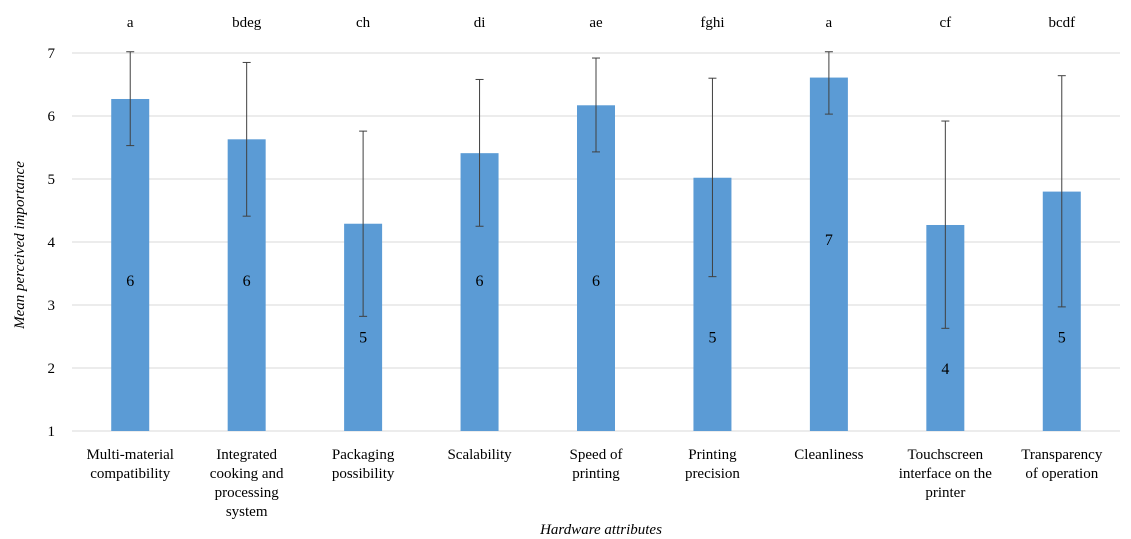 This screenshot has width=1131, height=539. What do you see at coordinates (946, 474) in the screenshot?
I see `x-tick-label: Touchscreen interface on the printer` at bounding box center [946, 474].